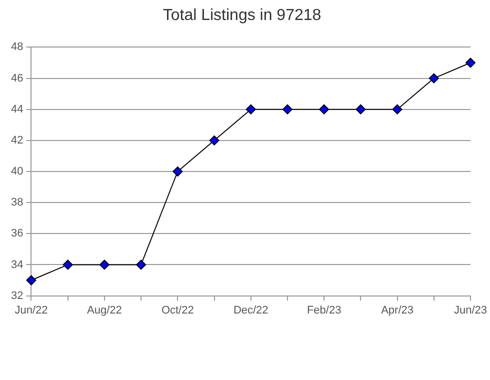 Image resolution: width=490 pixels, height=380 pixels. I want to click on y-tick-label: 42, so click(17, 140).